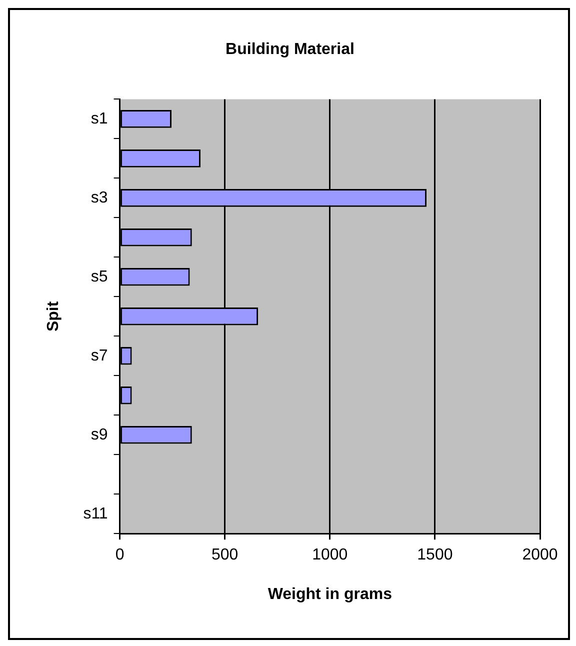 The image size is (576, 646). I want to click on x-tick-label: 500, so click(225, 555).